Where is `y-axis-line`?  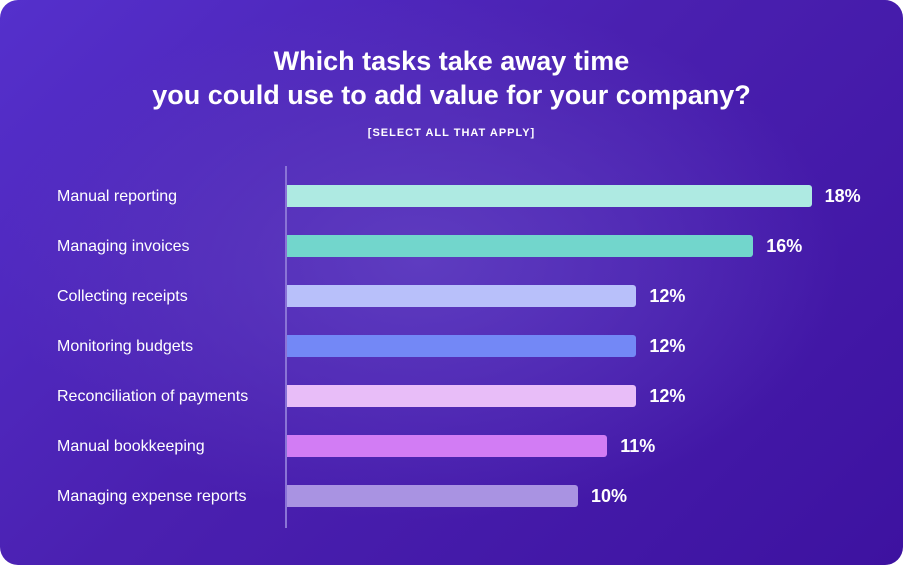 y-axis-line is located at coordinates (286, 347).